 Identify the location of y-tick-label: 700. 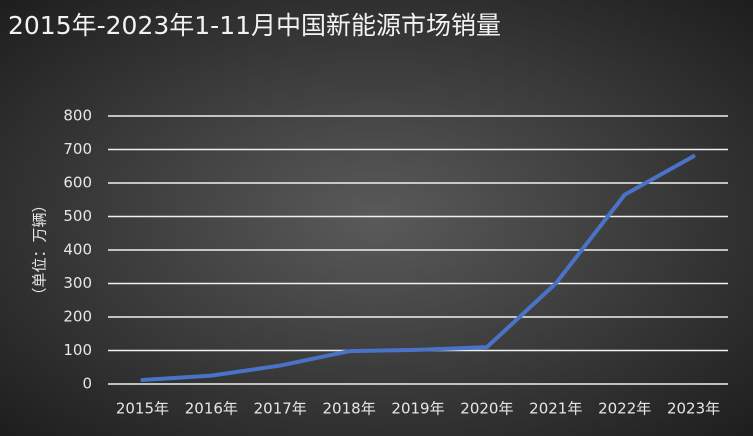
(77, 149).